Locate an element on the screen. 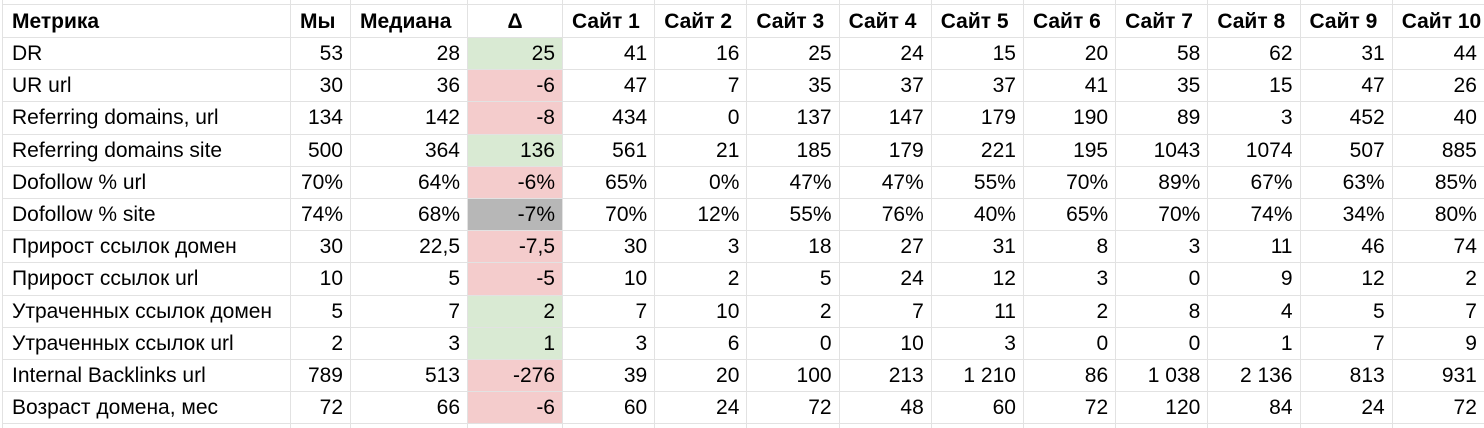 The image size is (1484, 428). column-header-site-10: Сайт 10 is located at coordinates (1438, 21).